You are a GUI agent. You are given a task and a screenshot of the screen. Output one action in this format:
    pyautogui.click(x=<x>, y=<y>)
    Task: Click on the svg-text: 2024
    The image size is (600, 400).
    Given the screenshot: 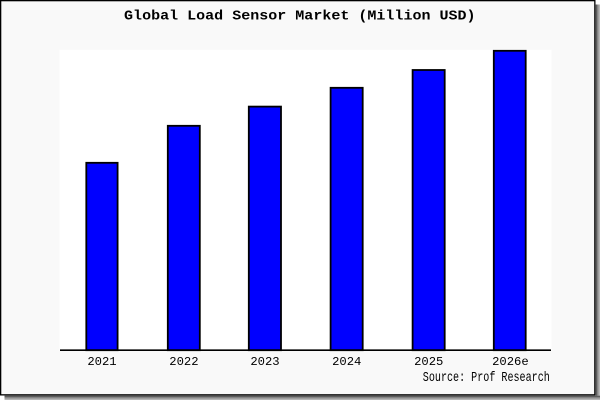 What is the action you would take?
    pyautogui.click(x=346, y=362)
    